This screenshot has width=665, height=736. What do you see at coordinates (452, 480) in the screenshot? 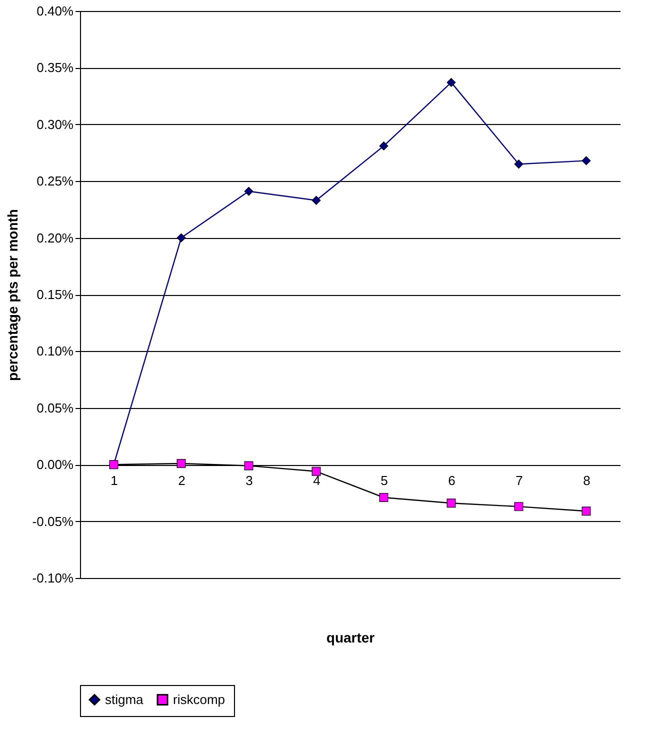
I see `x-tick-label: 6` at bounding box center [452, 480].